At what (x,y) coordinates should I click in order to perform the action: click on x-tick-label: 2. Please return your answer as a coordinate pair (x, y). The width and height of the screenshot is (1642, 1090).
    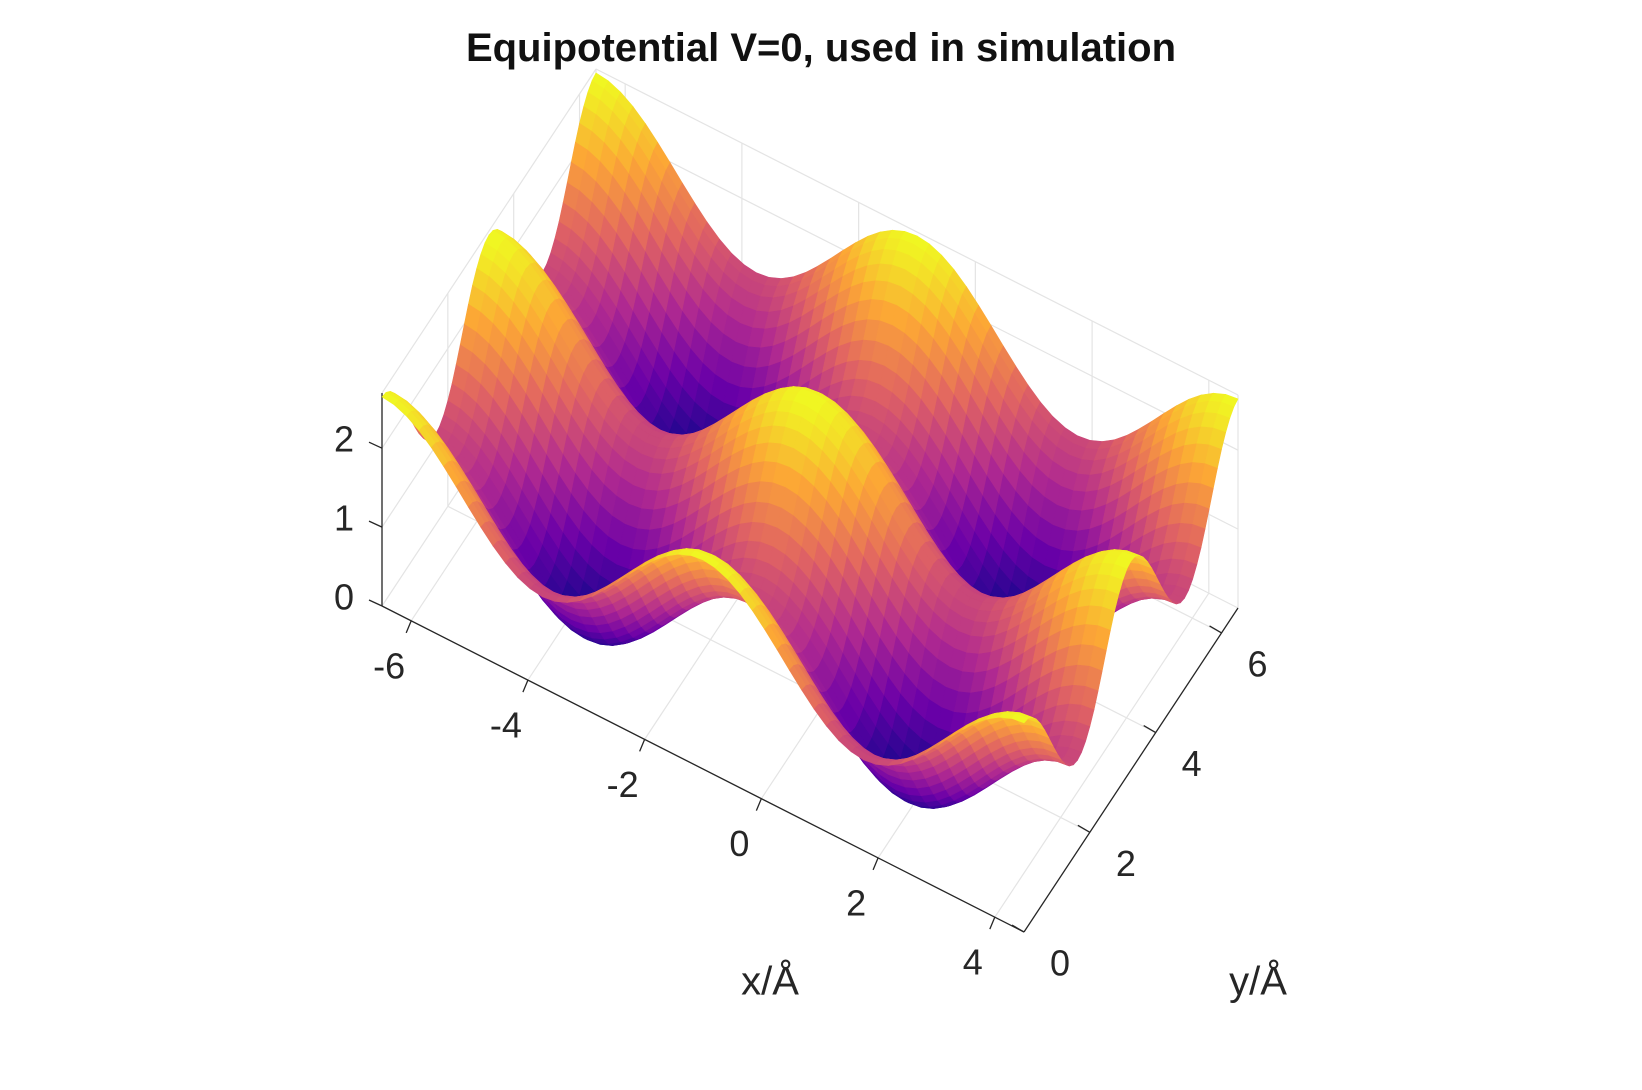
    Looking at the image, I should click on (856, 902).